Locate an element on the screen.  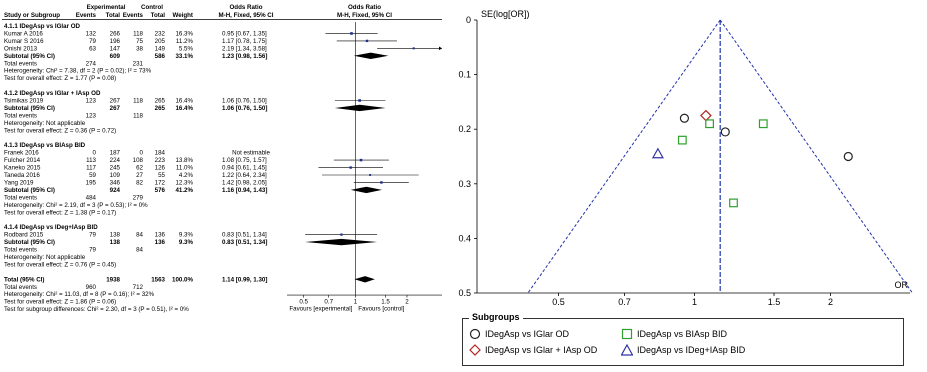
y-tick-label: 0.4 is located at coordinates (464, 238).